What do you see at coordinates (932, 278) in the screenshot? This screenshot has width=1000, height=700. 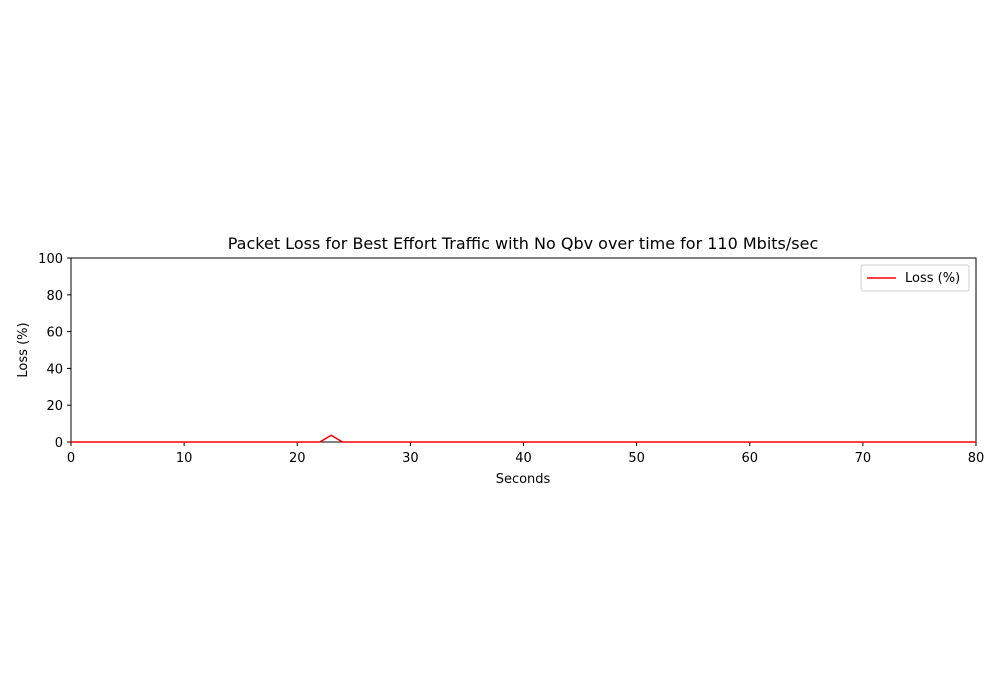 I see `legend-label: Loss (%)` at bounding box center [932, 278].